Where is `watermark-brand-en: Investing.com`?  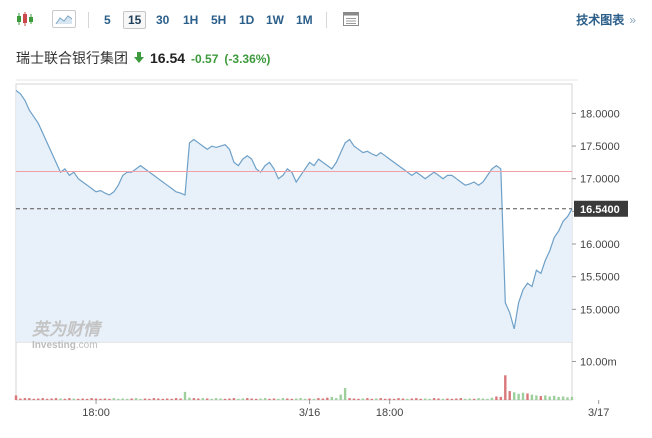
watermark-brand-en: Investing.com is located at coordinates (65, 345).